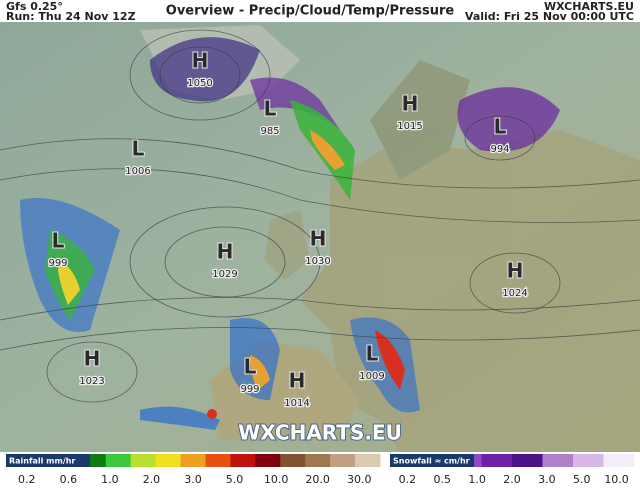 The image size is (640, 494). I want to click on legend-label: 0.6, so click(69, 479).